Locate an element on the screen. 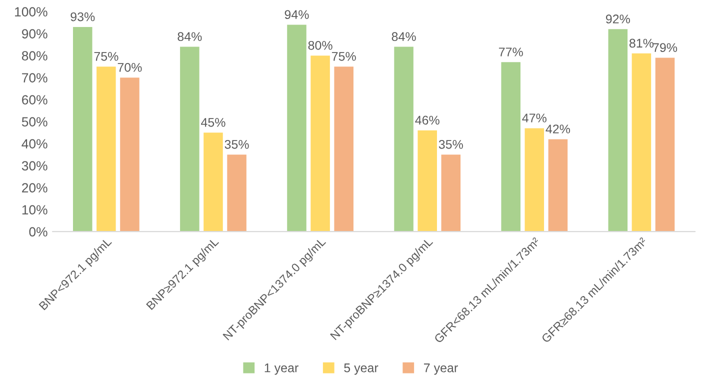 This screenshot has height=386, width=702. legend-label: 1 year is located at coordinates (281, 369).